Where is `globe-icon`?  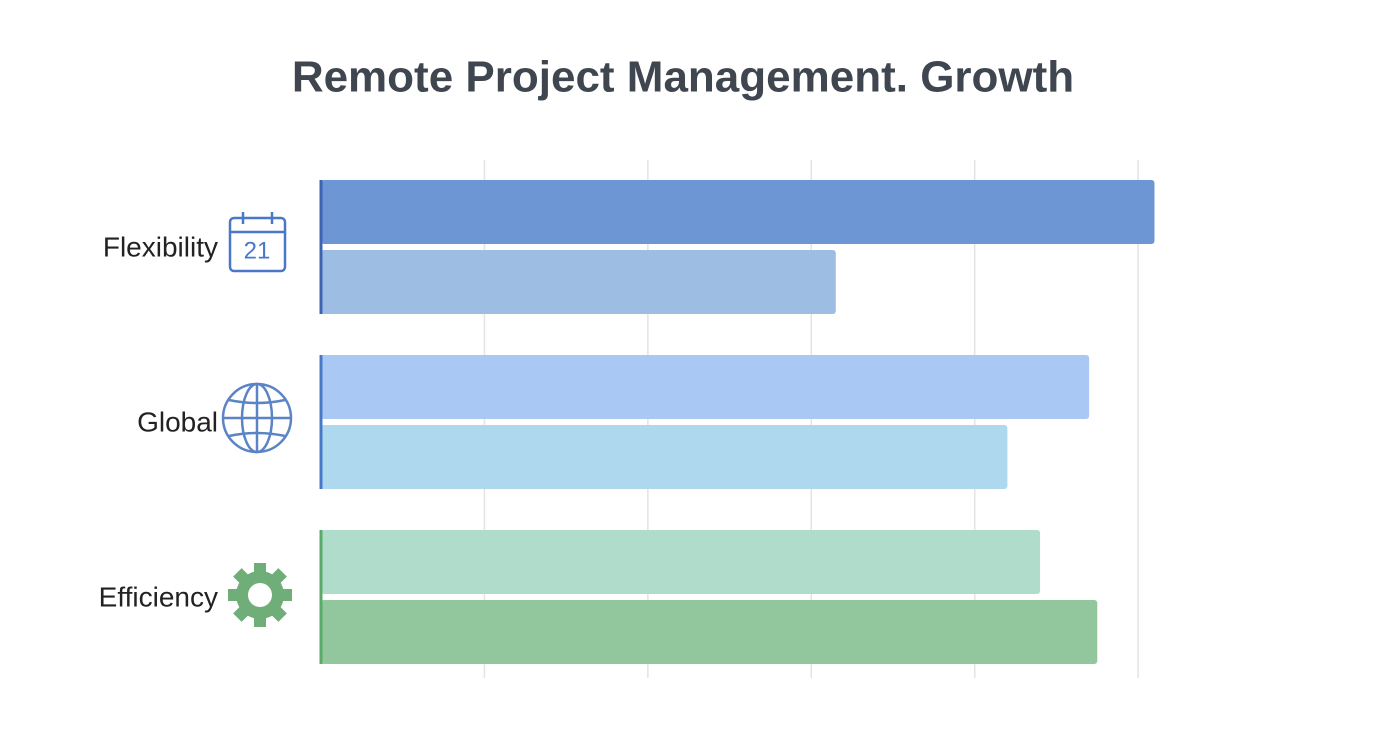
globe-icon is located at coordinates (257, 418).